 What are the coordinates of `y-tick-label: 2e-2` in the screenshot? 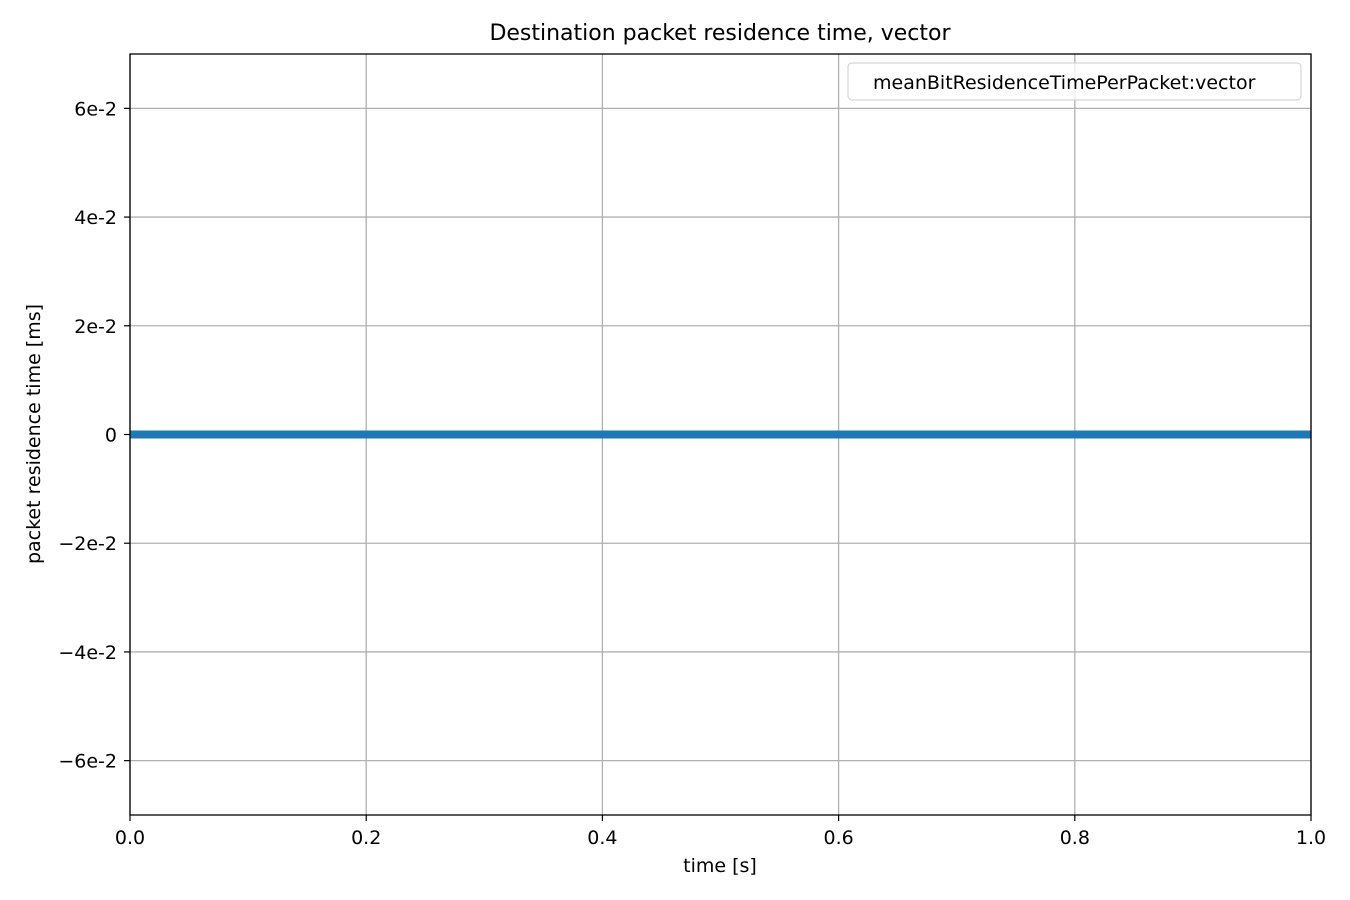 It's located at (95, 327).